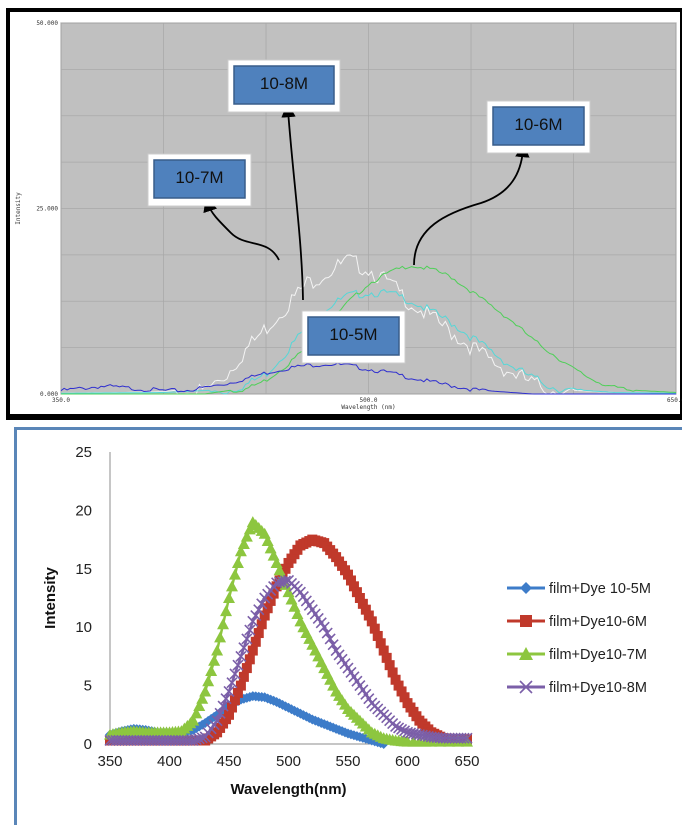  I want to click on series-film+Dye10-6M, so click(288, 640).